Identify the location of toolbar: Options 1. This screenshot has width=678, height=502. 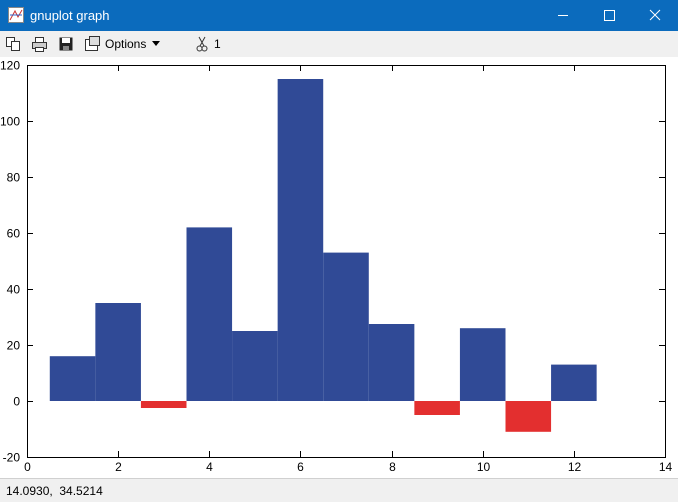
(339, 44).